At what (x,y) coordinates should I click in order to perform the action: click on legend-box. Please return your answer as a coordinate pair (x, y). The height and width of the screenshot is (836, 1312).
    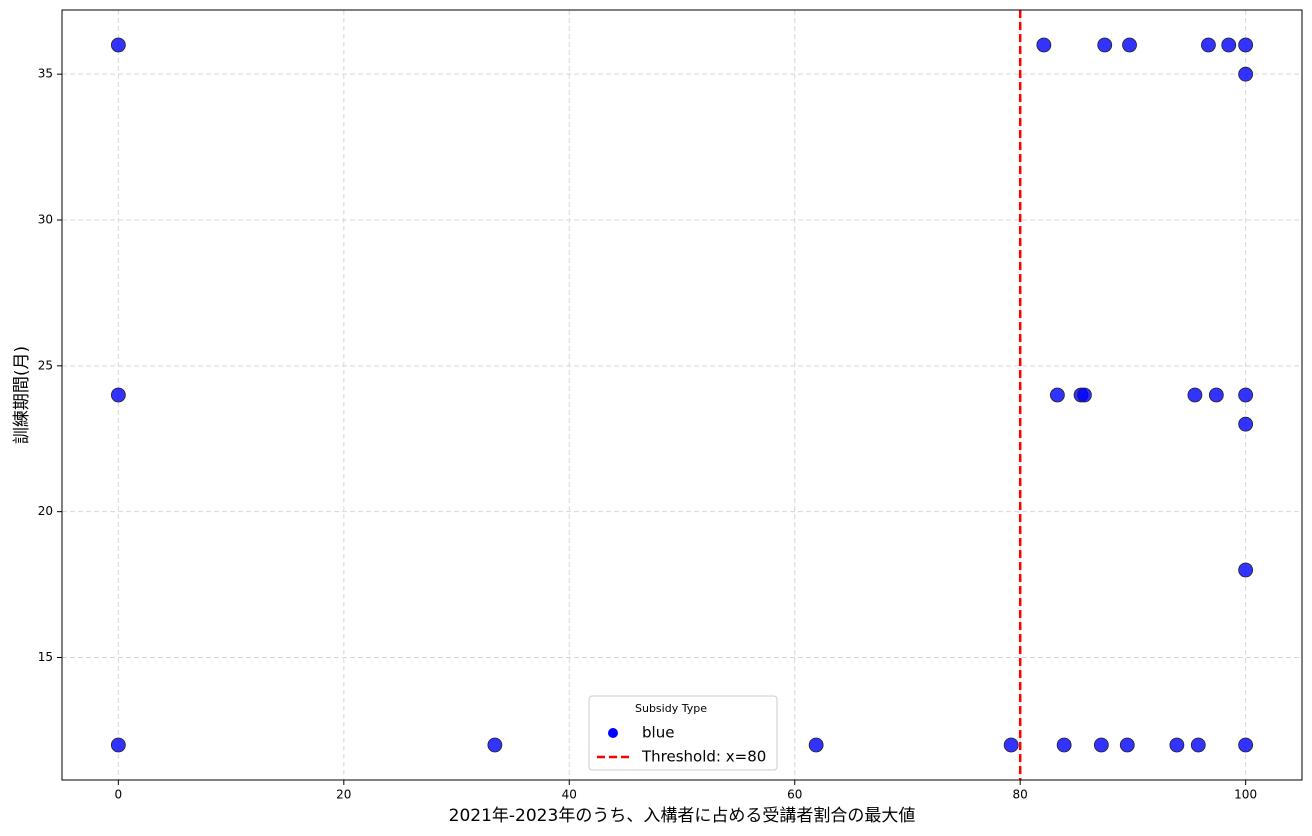
    Looking at the image, I should click on (683, 733).